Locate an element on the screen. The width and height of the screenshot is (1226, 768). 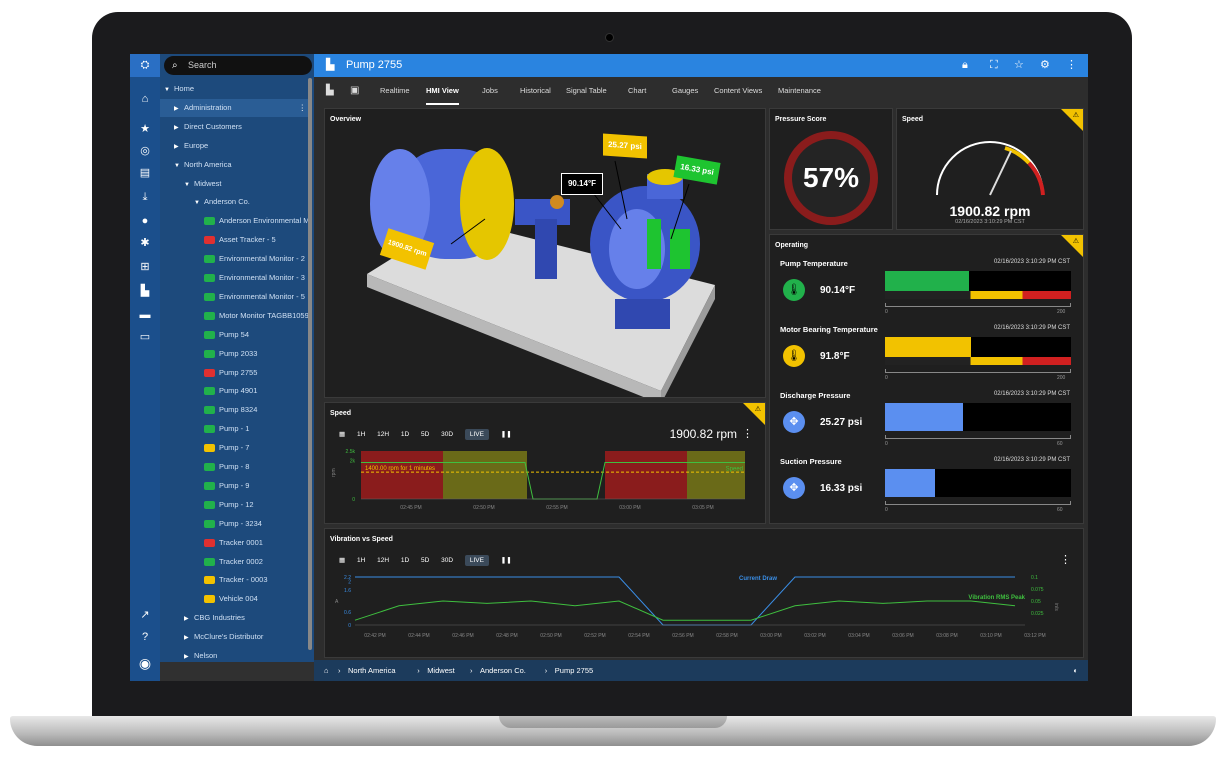
tree-item: Pump - 1 is located at coordinates (236, 429).